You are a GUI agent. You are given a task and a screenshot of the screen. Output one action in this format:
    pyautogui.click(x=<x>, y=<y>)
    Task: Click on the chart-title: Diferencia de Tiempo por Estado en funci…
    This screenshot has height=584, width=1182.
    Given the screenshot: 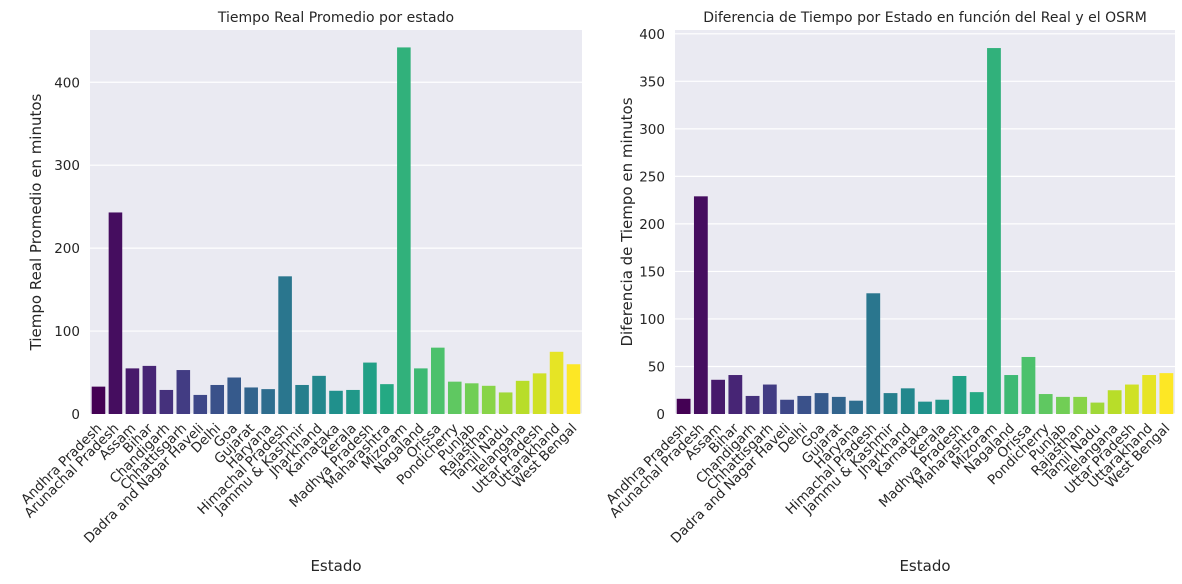 What is the action you would take?
    pyautogui.click(x=925, y=18)
    